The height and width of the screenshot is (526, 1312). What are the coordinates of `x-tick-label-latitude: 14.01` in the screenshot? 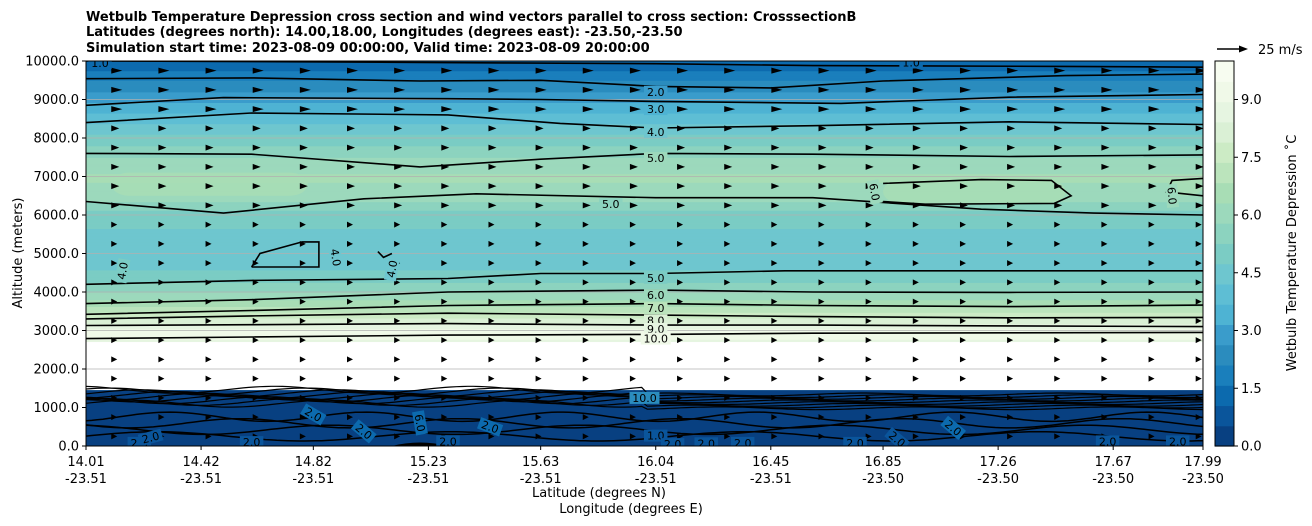 It's located at (85, 462).